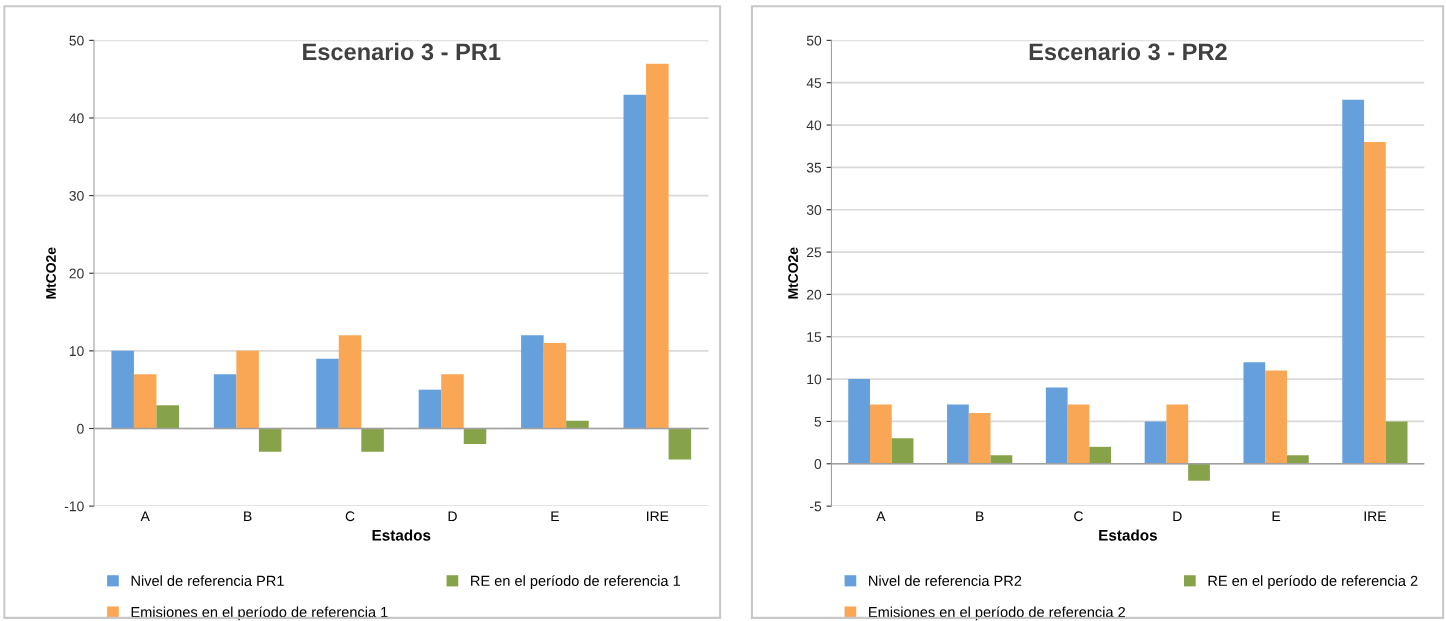 The image size is (1446, 621). Describe the element at coordinates (1313, 582) in the screenshot. I see `legend-label: RE en el período de referencia 2` at that location.